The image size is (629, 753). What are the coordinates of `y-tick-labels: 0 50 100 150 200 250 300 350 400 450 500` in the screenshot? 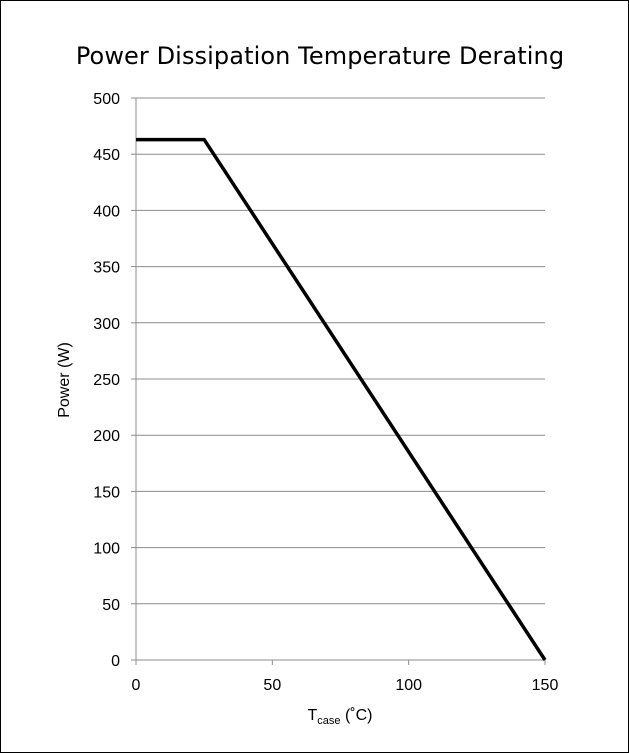 It's located at (106, 380).